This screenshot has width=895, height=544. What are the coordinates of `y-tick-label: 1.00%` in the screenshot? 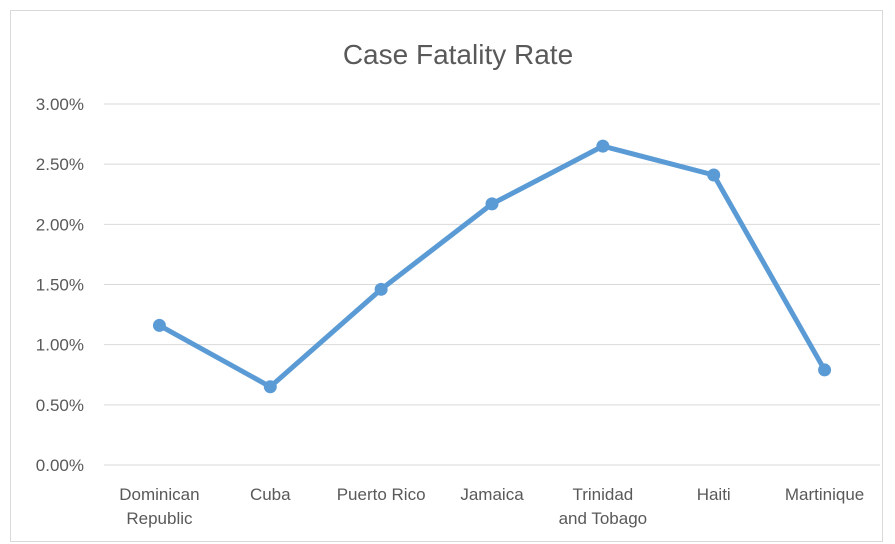 It's located at (60, 345).